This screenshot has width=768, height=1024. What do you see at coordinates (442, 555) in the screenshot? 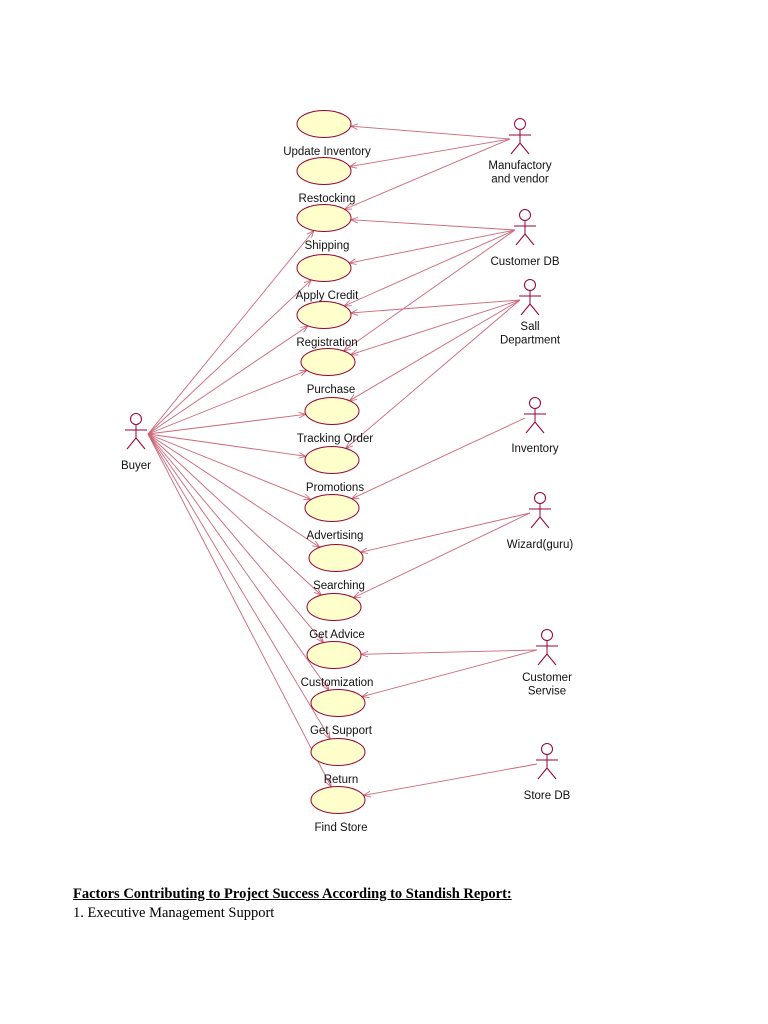
I see `association-wizard-to-get-advice` at bounding box center [442, 555].